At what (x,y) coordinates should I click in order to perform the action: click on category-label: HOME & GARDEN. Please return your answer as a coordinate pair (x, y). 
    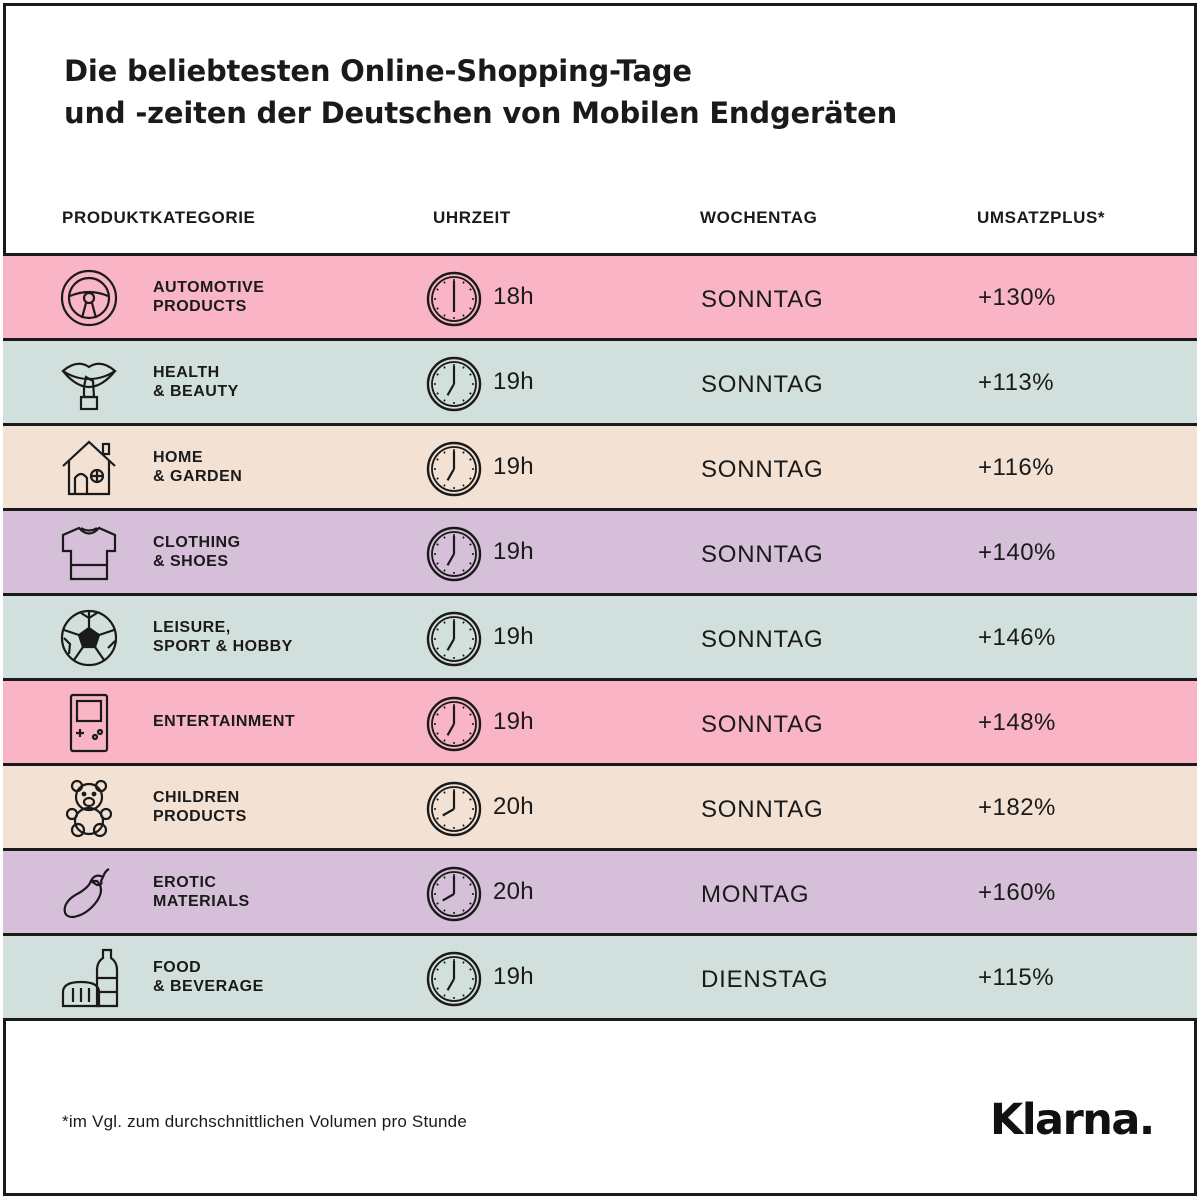
    Looking at the image, I should click on (278, 467).